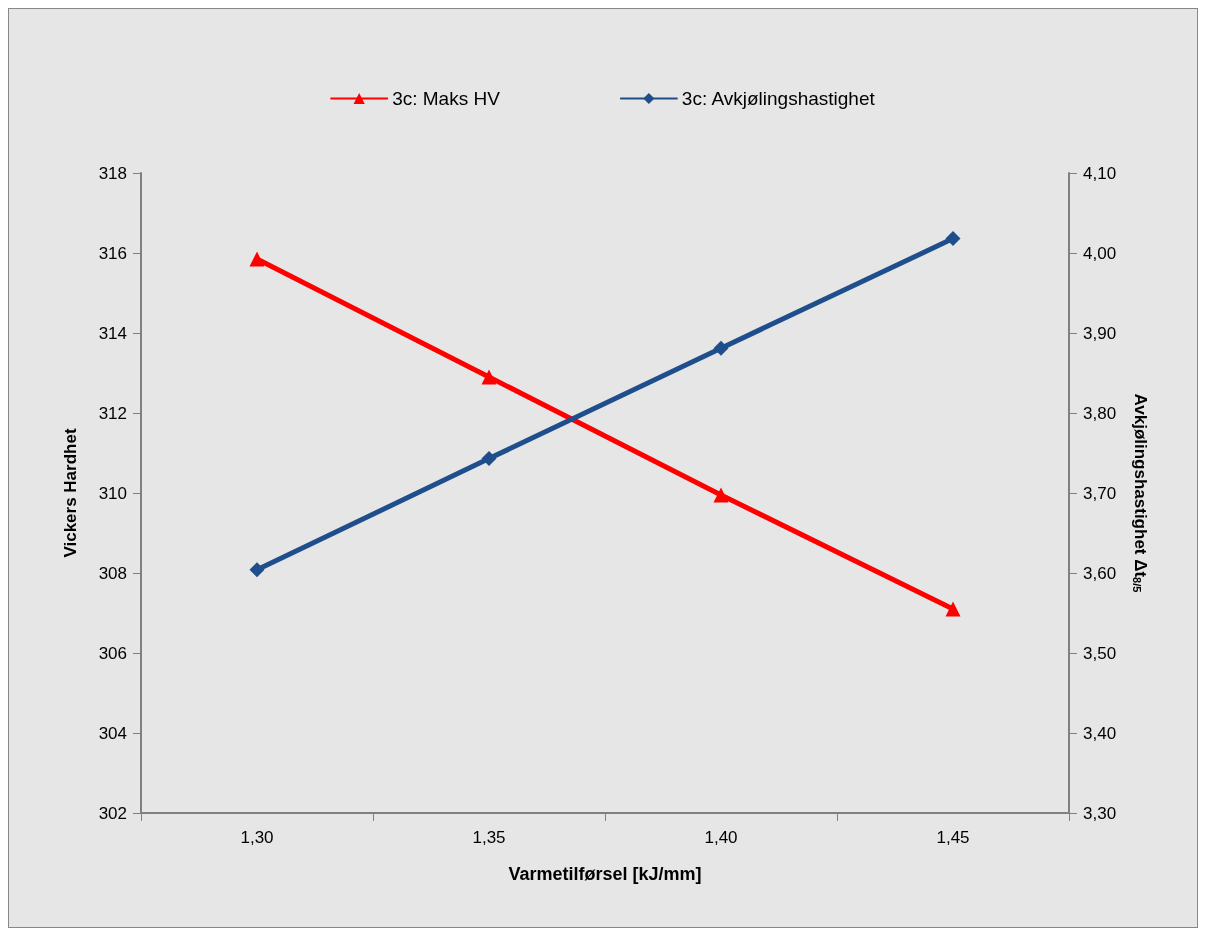  Describe the element at coordinates (1140, 493) in the screenshot. I see `y2-axis-title: Avkjølingshastighet Δt8/5` at that location.